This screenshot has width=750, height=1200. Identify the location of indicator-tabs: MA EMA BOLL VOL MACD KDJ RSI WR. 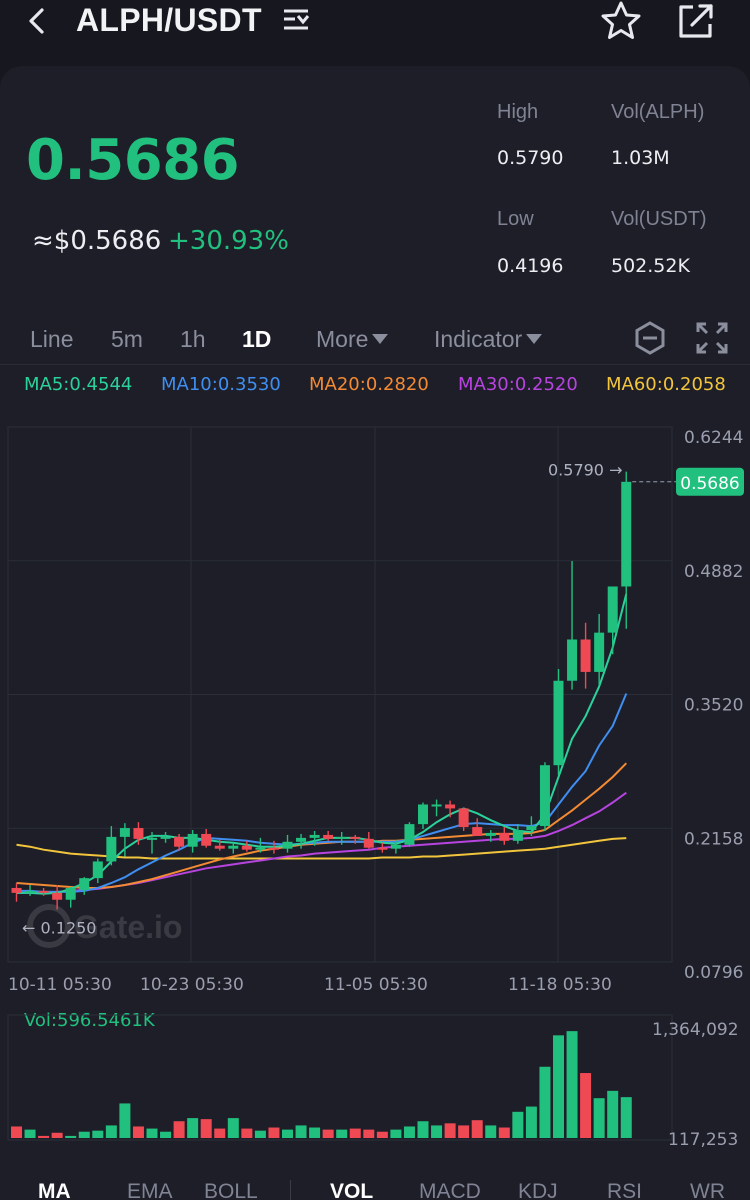
(375, 1180).